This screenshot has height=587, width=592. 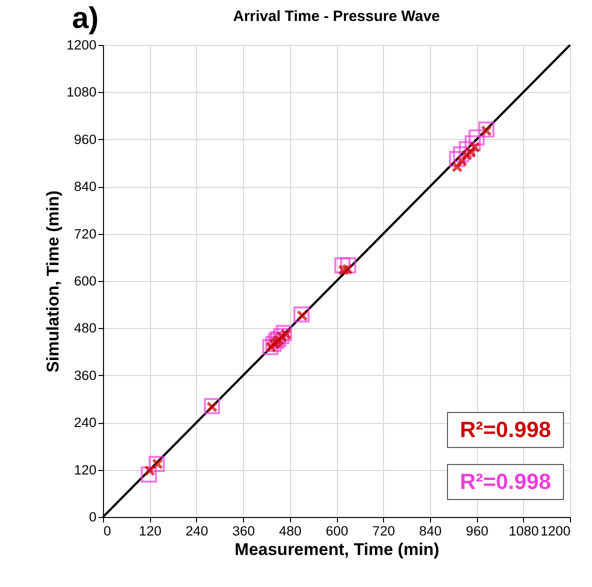 I want to click on y-axis-title: Simulation, Time (min), so click(x=52, y=281).